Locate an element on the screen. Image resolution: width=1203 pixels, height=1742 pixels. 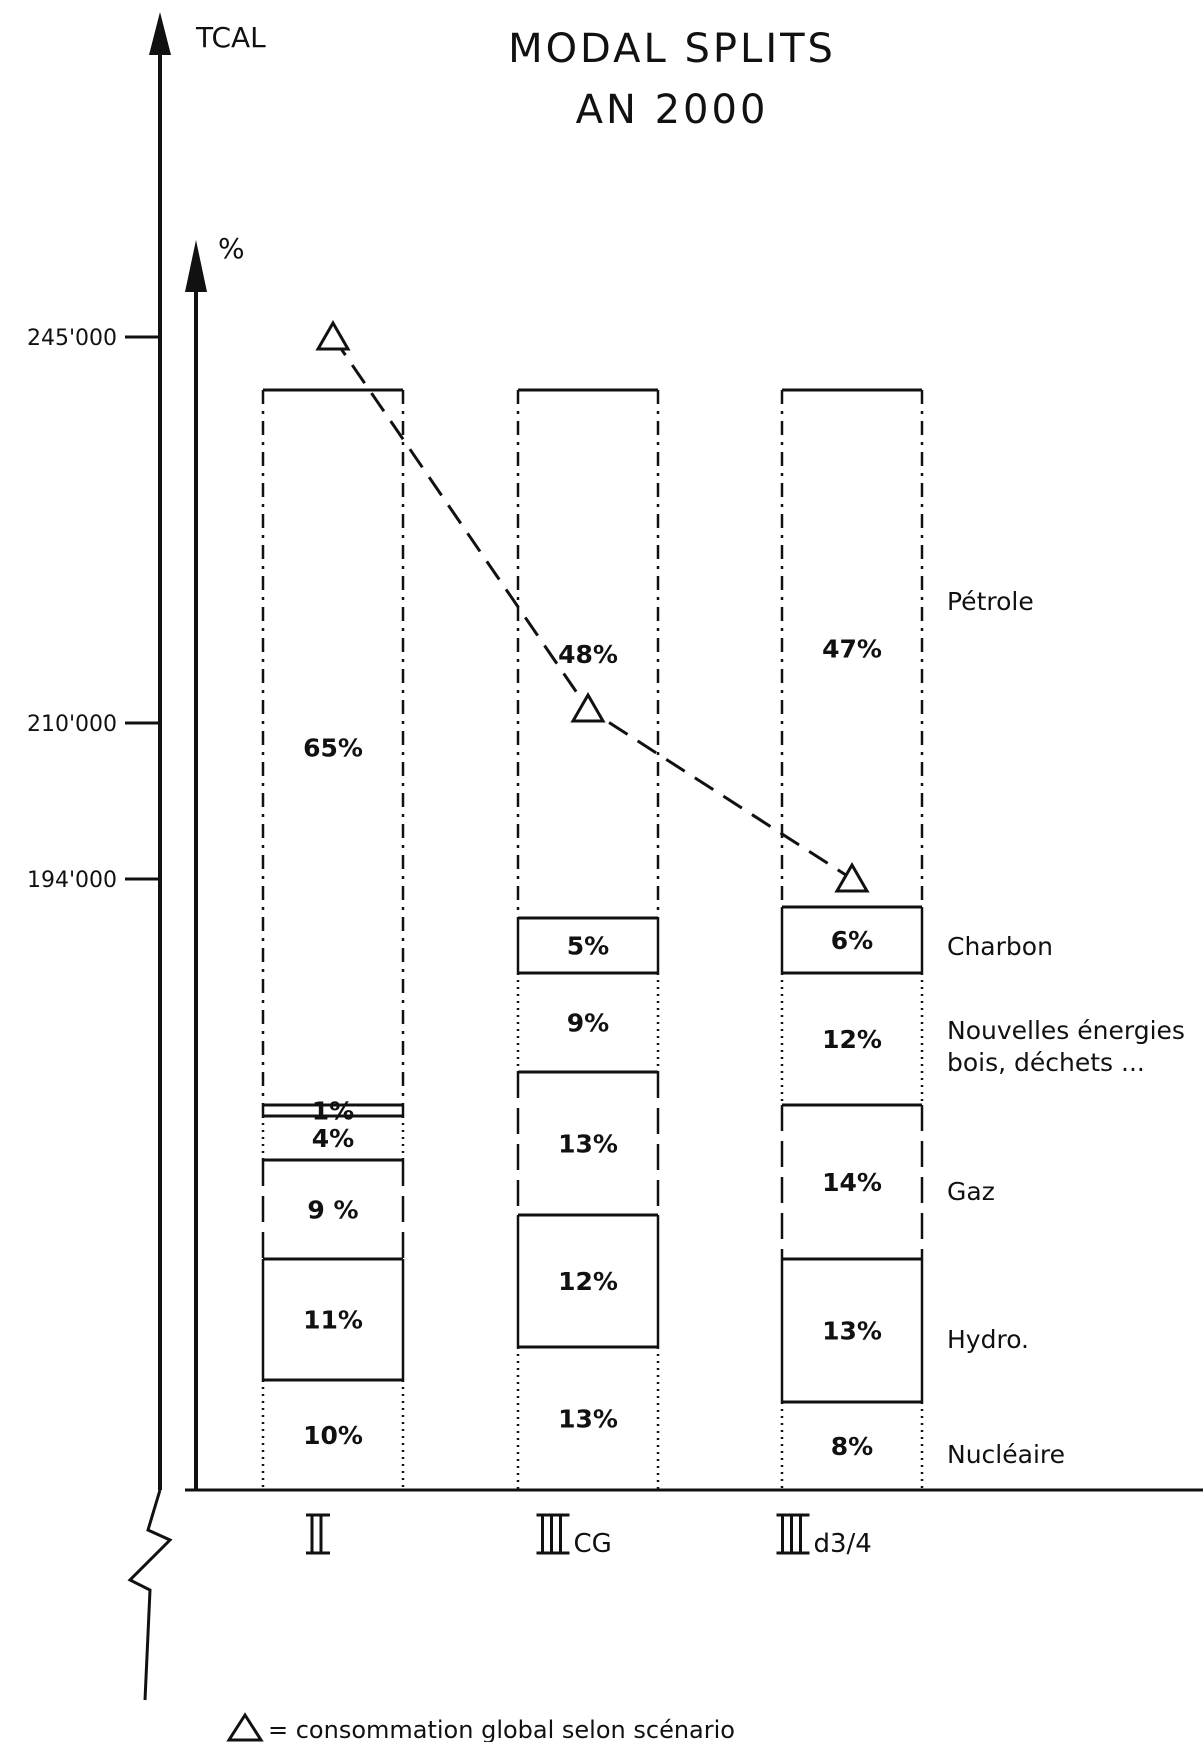
y-tick-0: 245'000 is located at coordinates (92, 338).